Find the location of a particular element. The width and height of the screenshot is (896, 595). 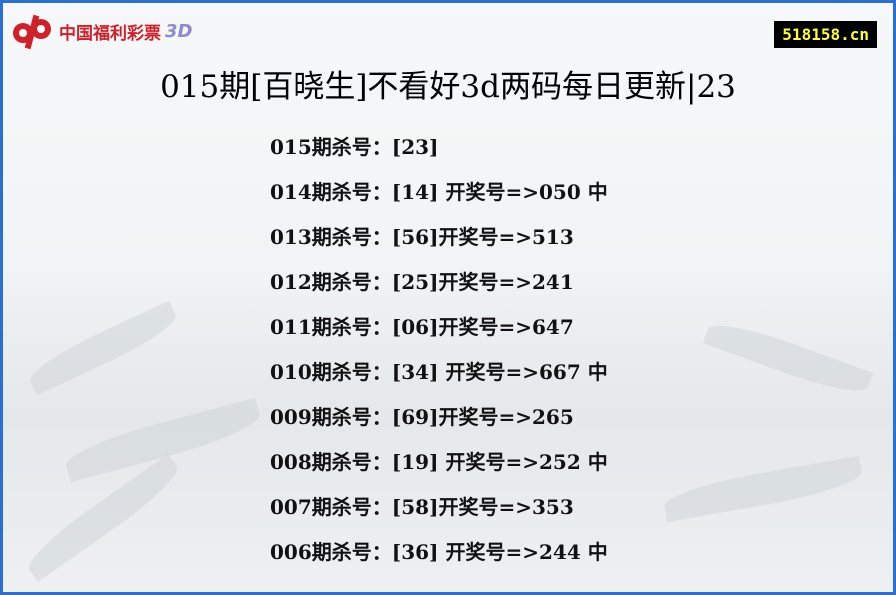

list-item: 014期杀号：[14] 开奖号=>050 中 is located at coordinates (439, 192).